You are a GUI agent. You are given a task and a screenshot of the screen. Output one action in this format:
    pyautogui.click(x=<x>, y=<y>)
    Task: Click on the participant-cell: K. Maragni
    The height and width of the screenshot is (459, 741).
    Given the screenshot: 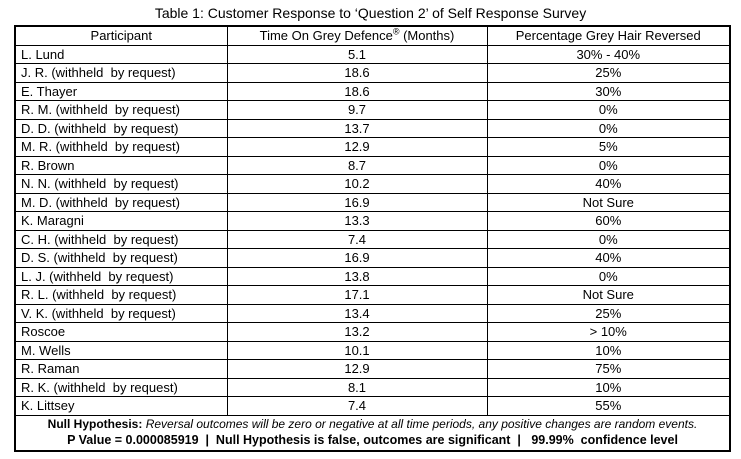 What is the action you would take?
    pyautogui.click(x=121, y=221)
    